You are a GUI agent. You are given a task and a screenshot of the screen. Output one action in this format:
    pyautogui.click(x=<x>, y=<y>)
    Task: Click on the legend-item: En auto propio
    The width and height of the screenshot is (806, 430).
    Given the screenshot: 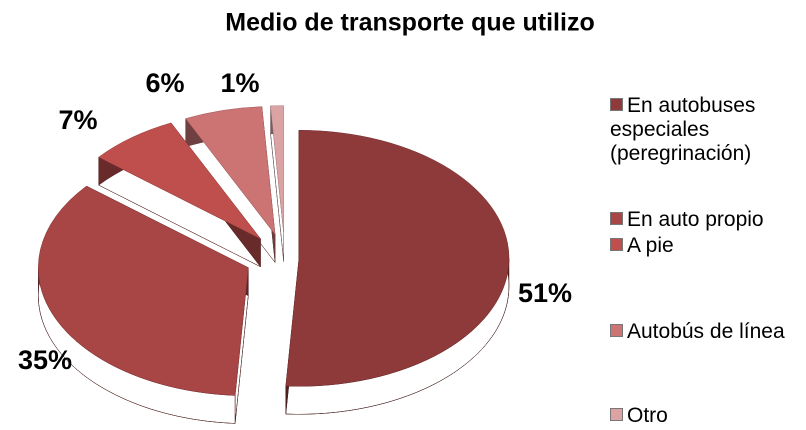 What is the action you would take?
    pyautogui.click(x=708, y=220)
    